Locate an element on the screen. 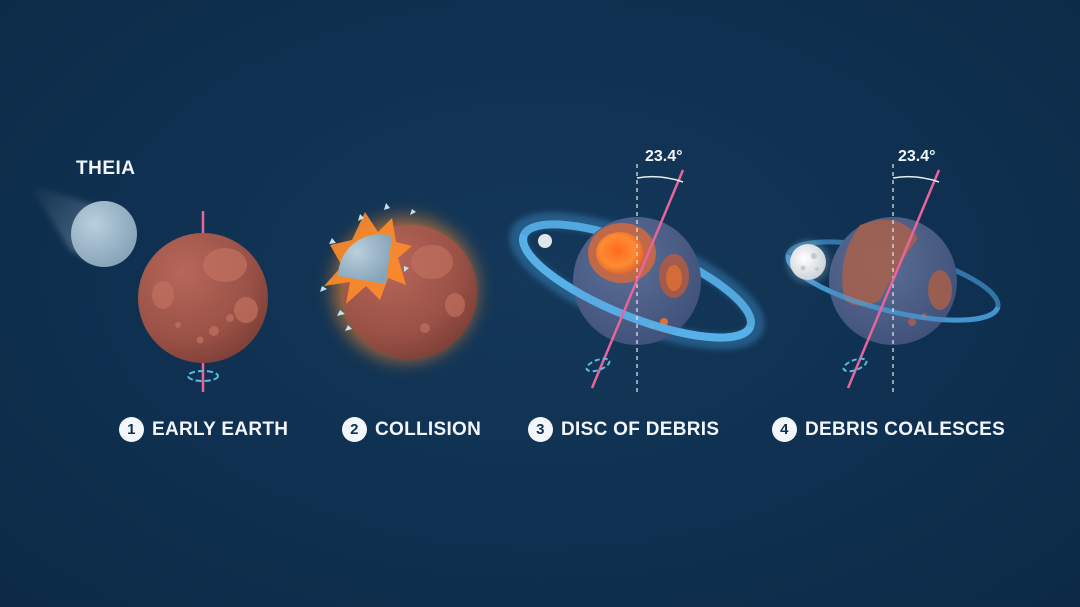 Image resolution: width=1080 pixels, height=607 pixels. moon-craters is located at coordinates (809, 262).